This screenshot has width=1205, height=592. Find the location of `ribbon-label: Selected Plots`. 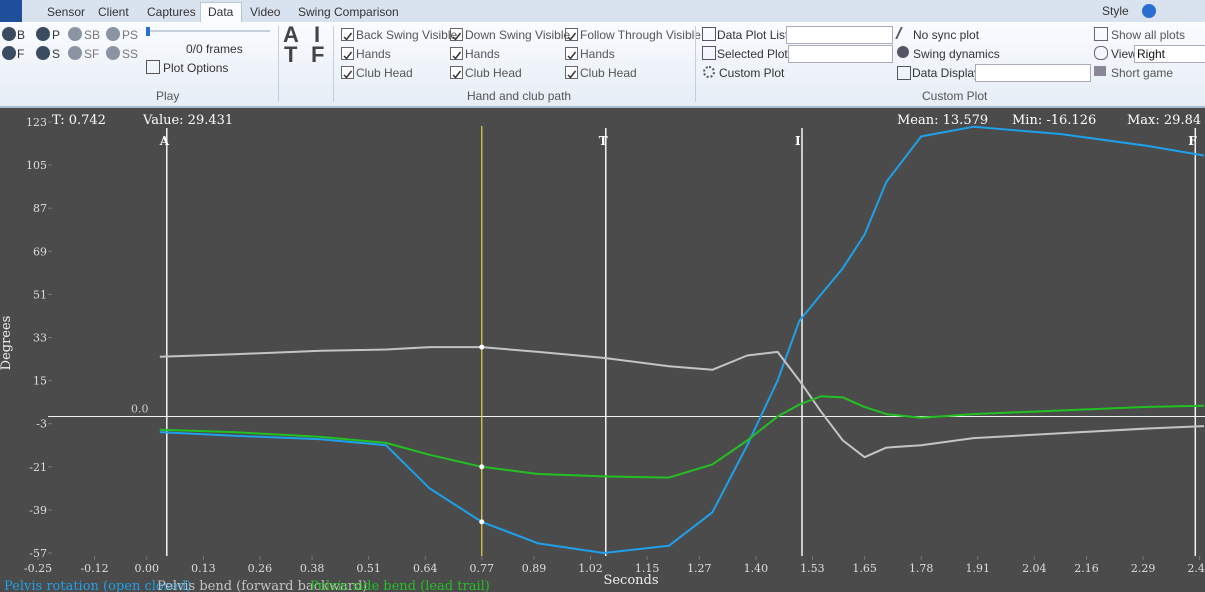

ribbon-label: Selected Plots is located at coordinates (755, 54).